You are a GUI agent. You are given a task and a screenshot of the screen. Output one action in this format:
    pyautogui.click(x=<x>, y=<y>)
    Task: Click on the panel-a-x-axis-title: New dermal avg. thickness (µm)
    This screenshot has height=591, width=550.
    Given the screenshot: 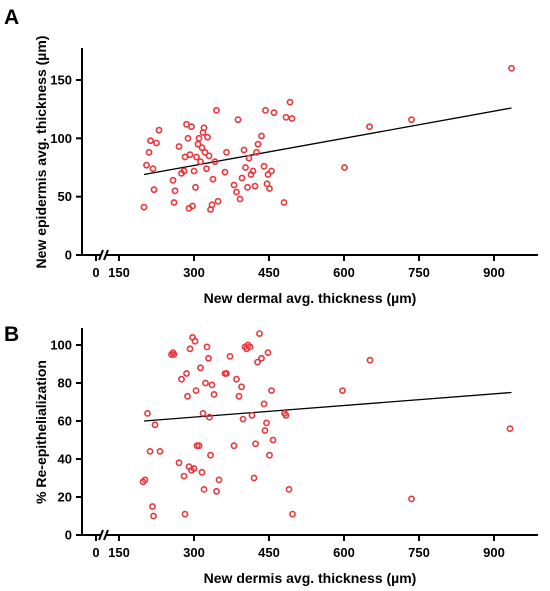 What is the action you would take?
    pyautogui.click(x=310, y=298)
    